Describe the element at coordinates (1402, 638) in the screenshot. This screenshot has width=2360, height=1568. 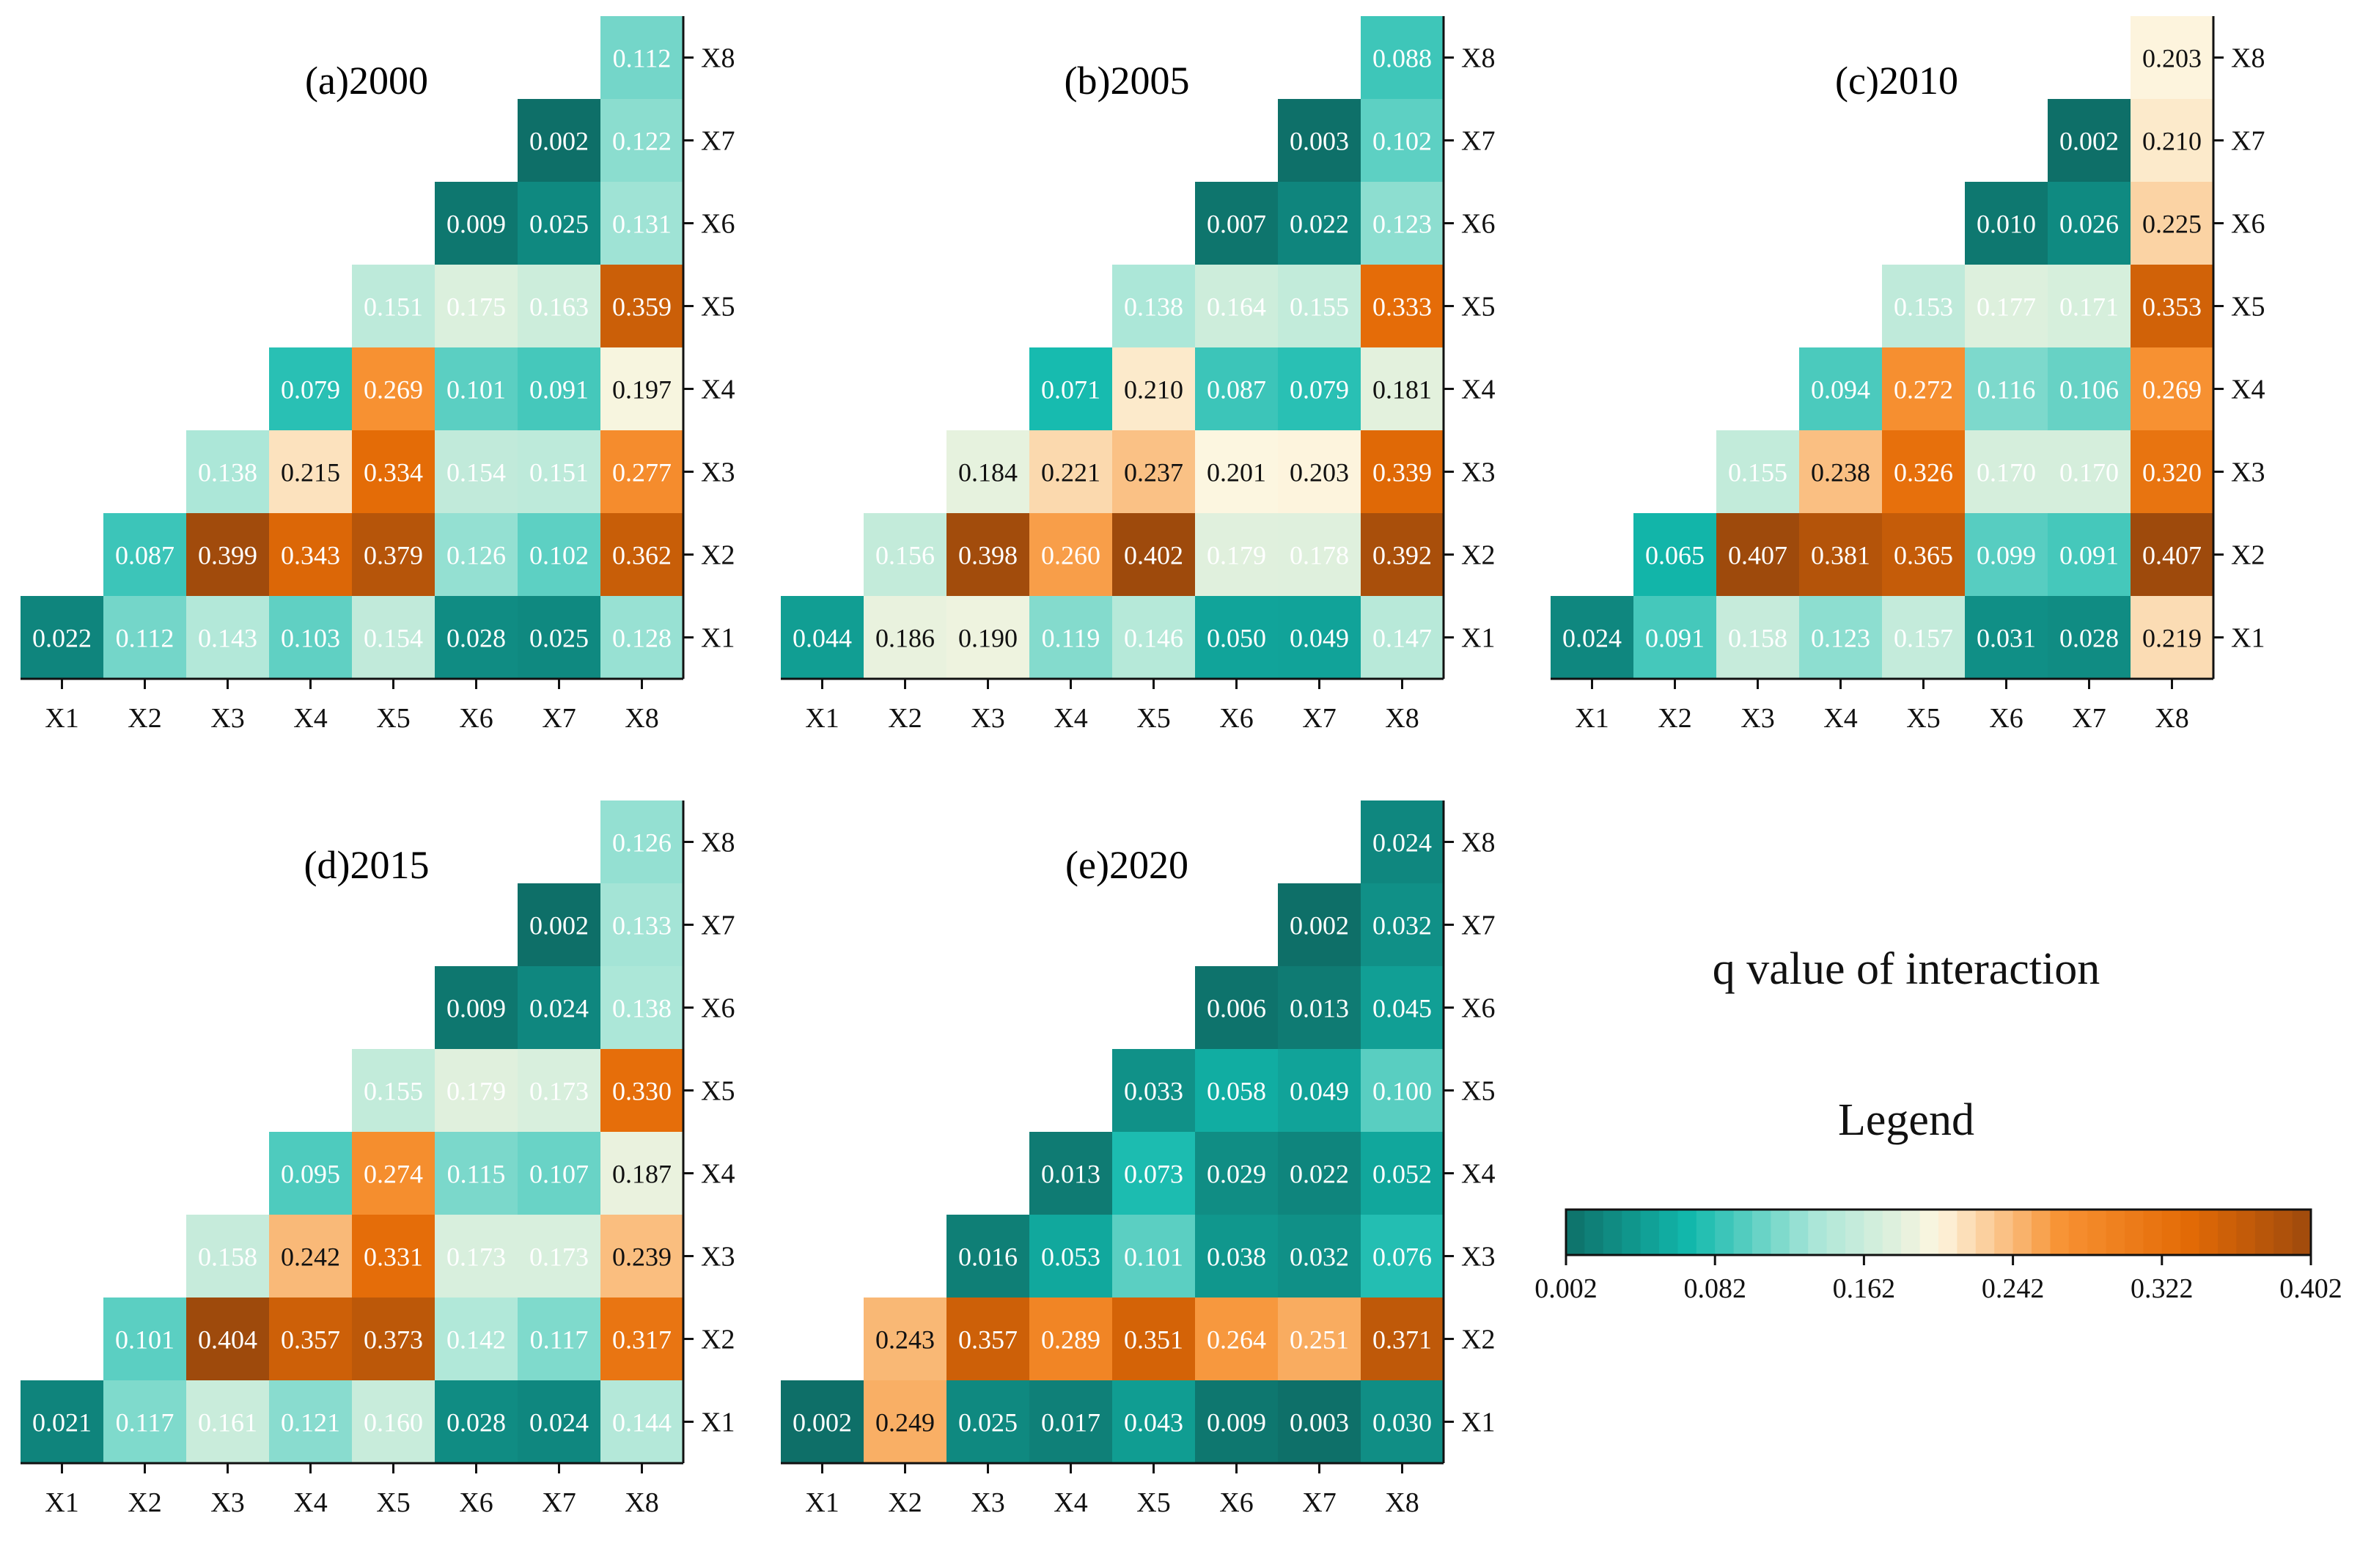
I see `cell-label: 0.147` at that location.